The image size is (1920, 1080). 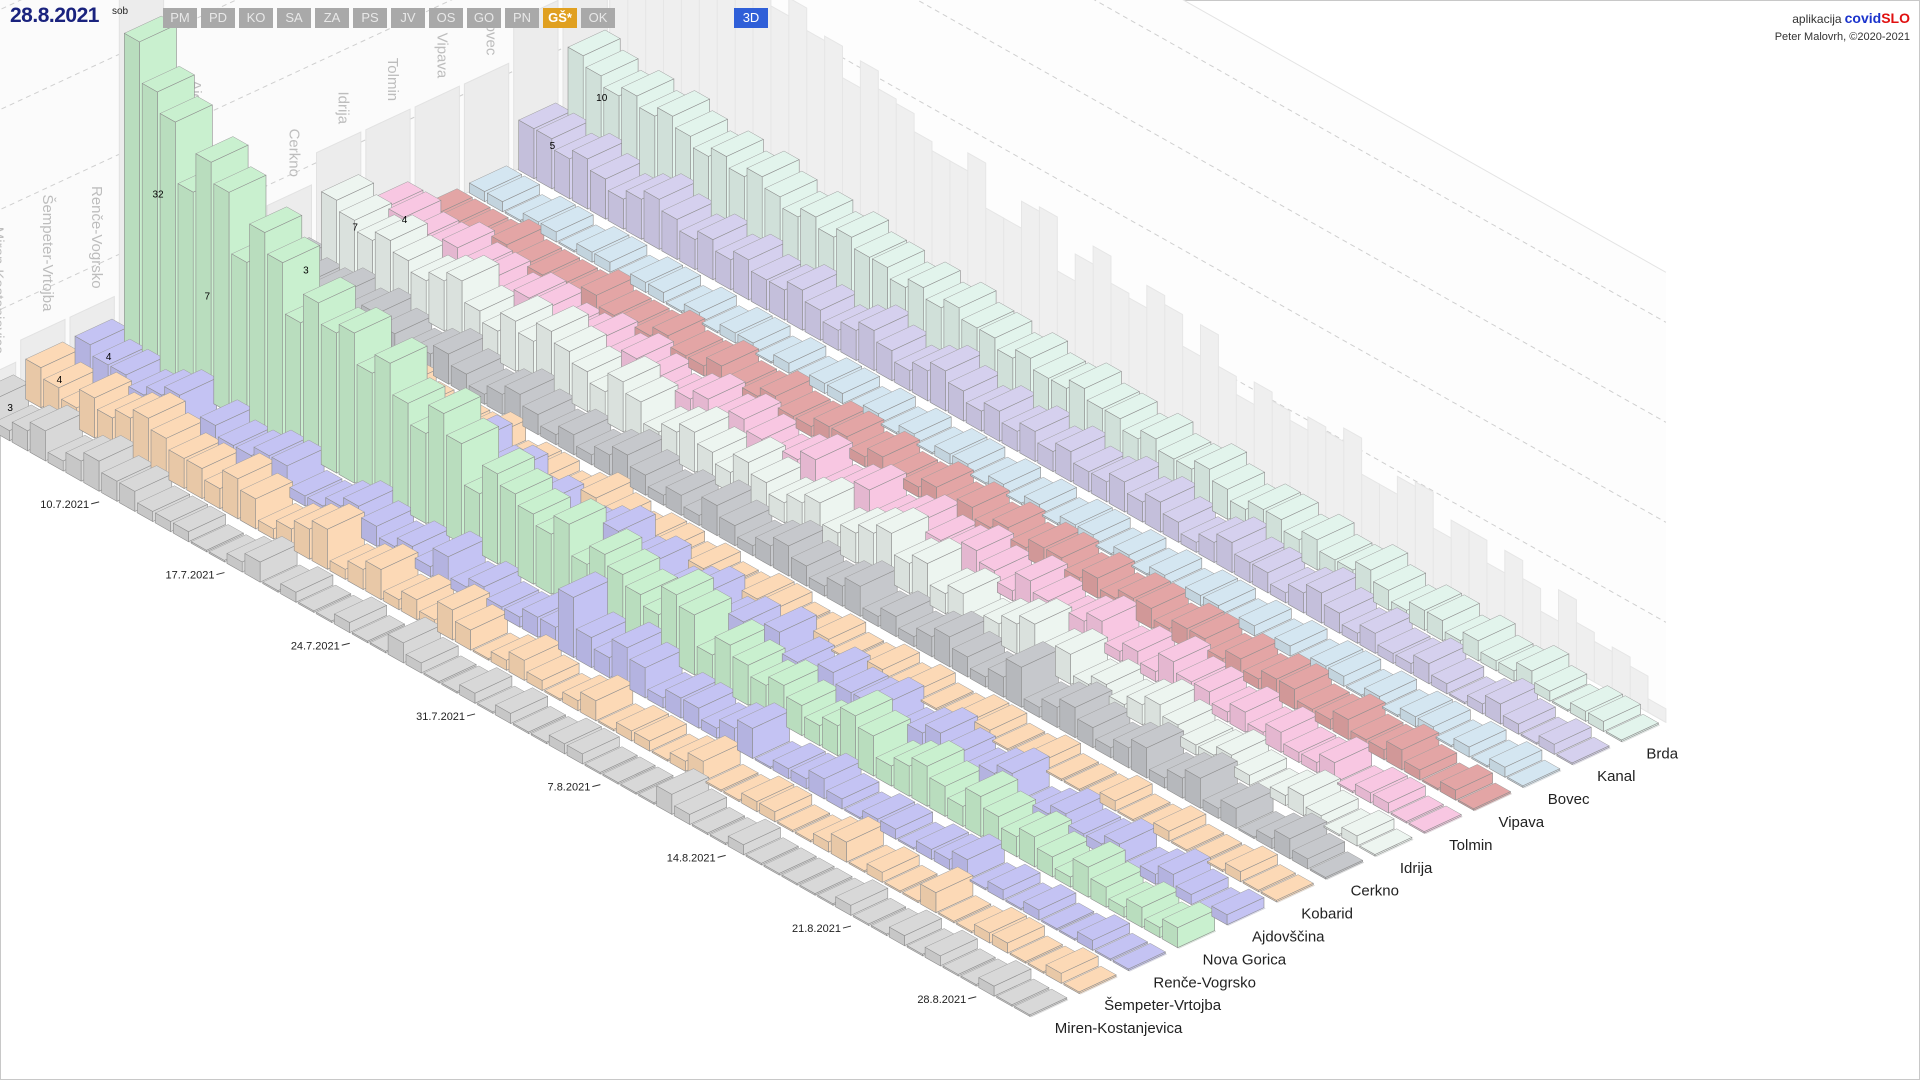 What do you see at coordinates (691, 858) in the screenshot?
I see `date-label-6: 14.8.2021` at bounding box center [691, 858].